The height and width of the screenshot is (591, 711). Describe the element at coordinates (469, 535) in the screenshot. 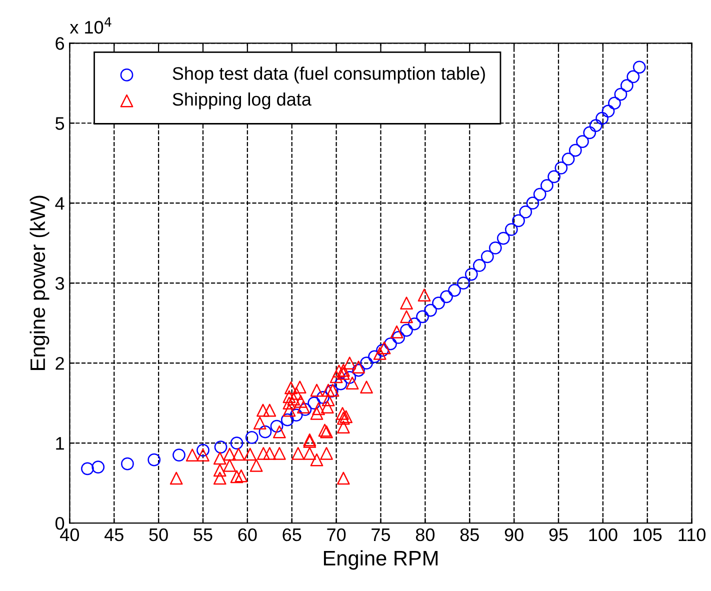

I see `x-tick-label: 85` at that location.